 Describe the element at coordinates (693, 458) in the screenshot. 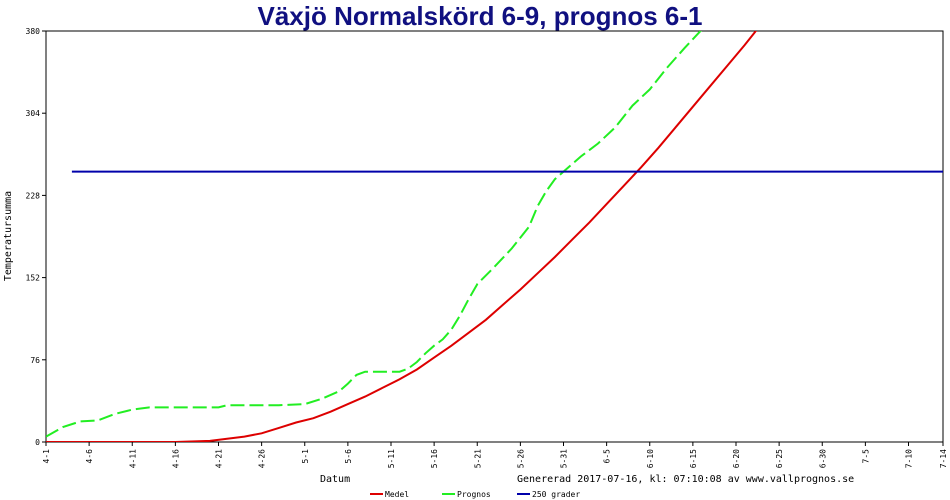

I see `x-tick-label: 6-15` at that location.